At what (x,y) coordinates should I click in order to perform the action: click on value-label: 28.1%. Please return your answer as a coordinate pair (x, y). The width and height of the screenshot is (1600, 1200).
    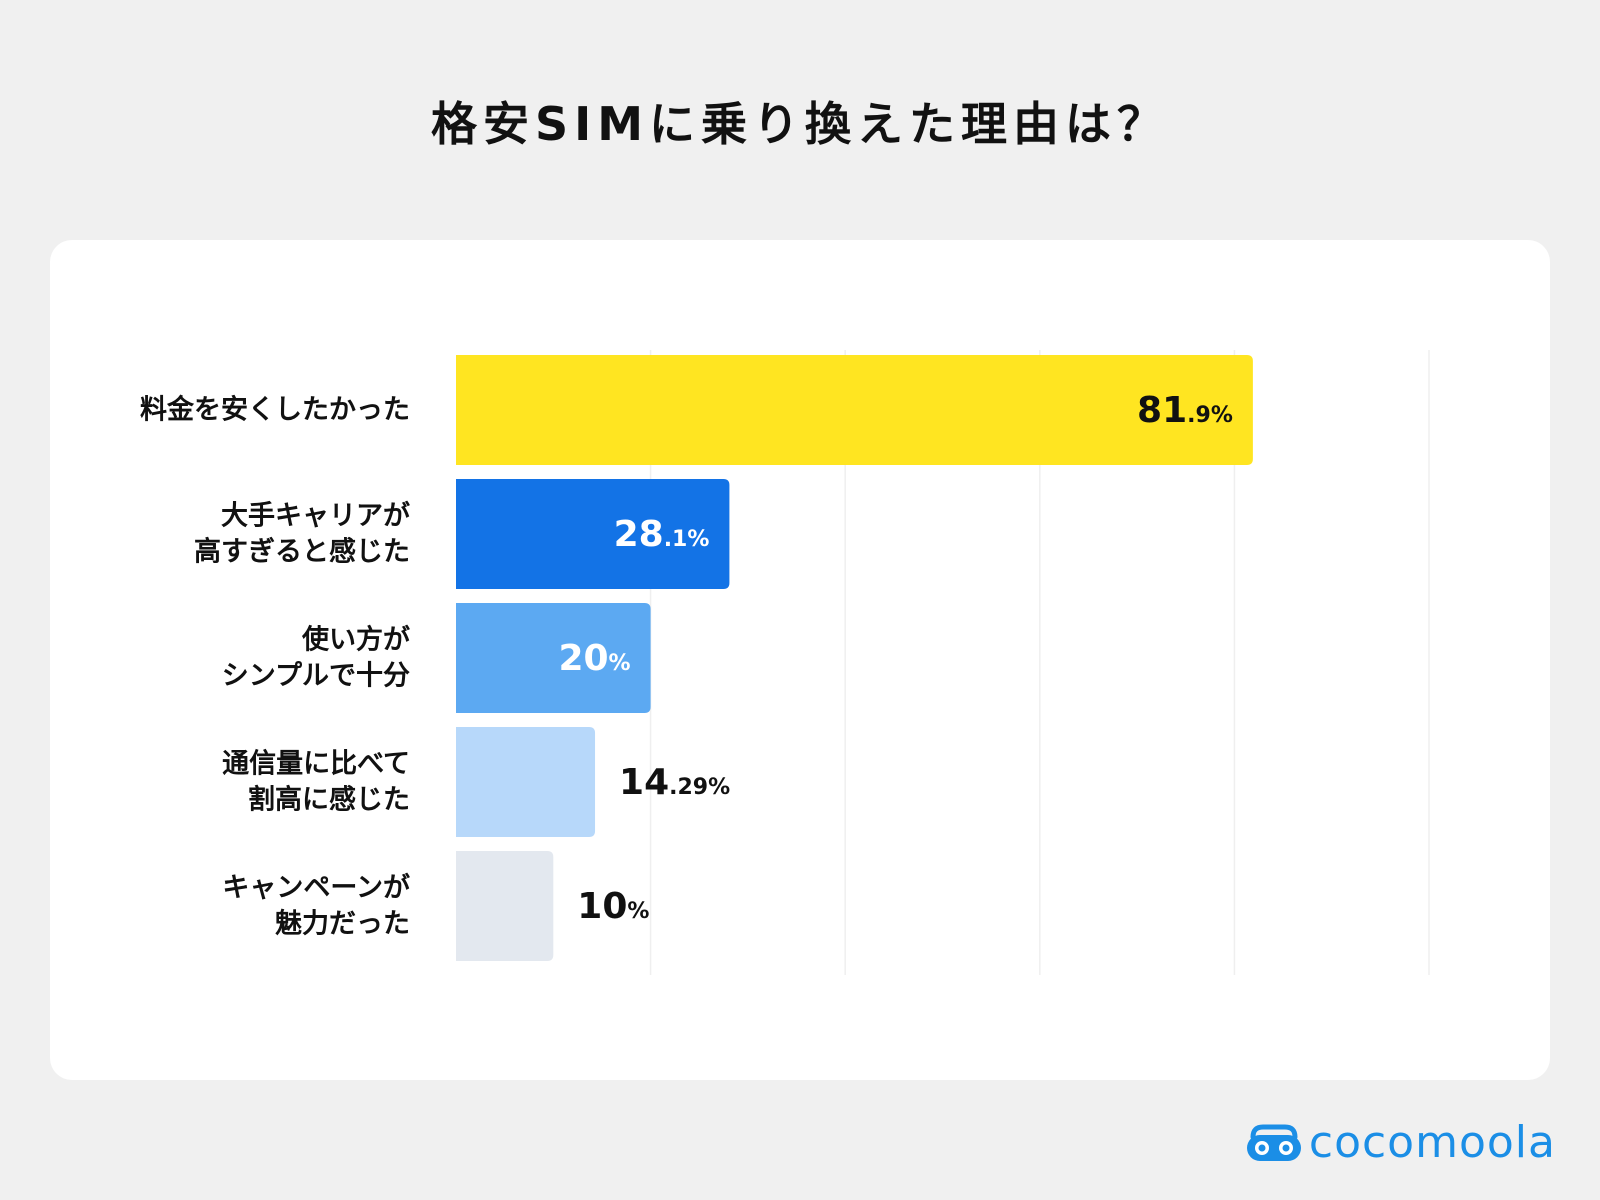
    Looking at the image, I should click on (662, 534).